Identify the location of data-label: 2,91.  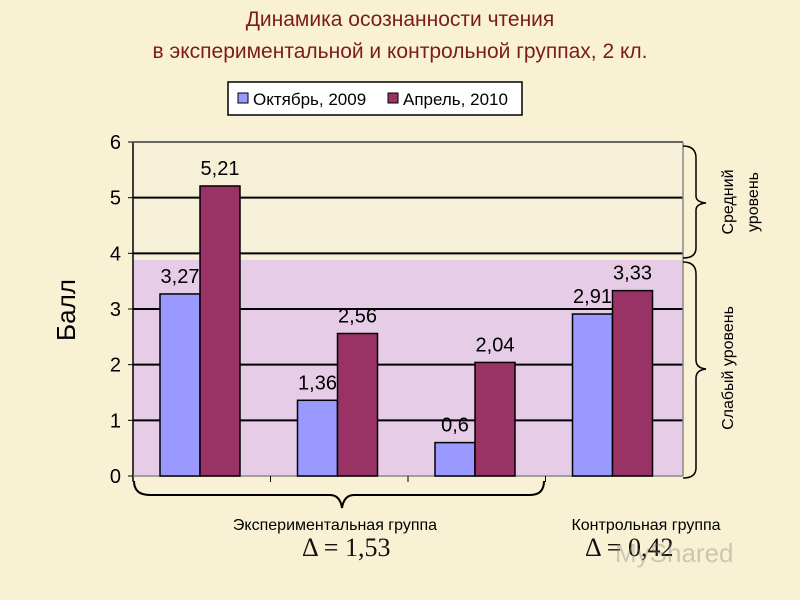
(592, 297).